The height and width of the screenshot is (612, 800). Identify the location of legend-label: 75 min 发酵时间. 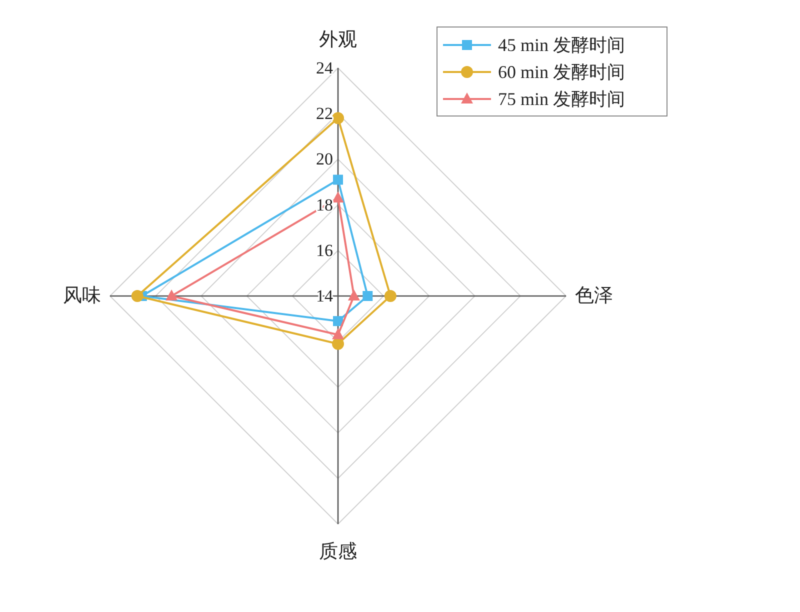
(562, 99).